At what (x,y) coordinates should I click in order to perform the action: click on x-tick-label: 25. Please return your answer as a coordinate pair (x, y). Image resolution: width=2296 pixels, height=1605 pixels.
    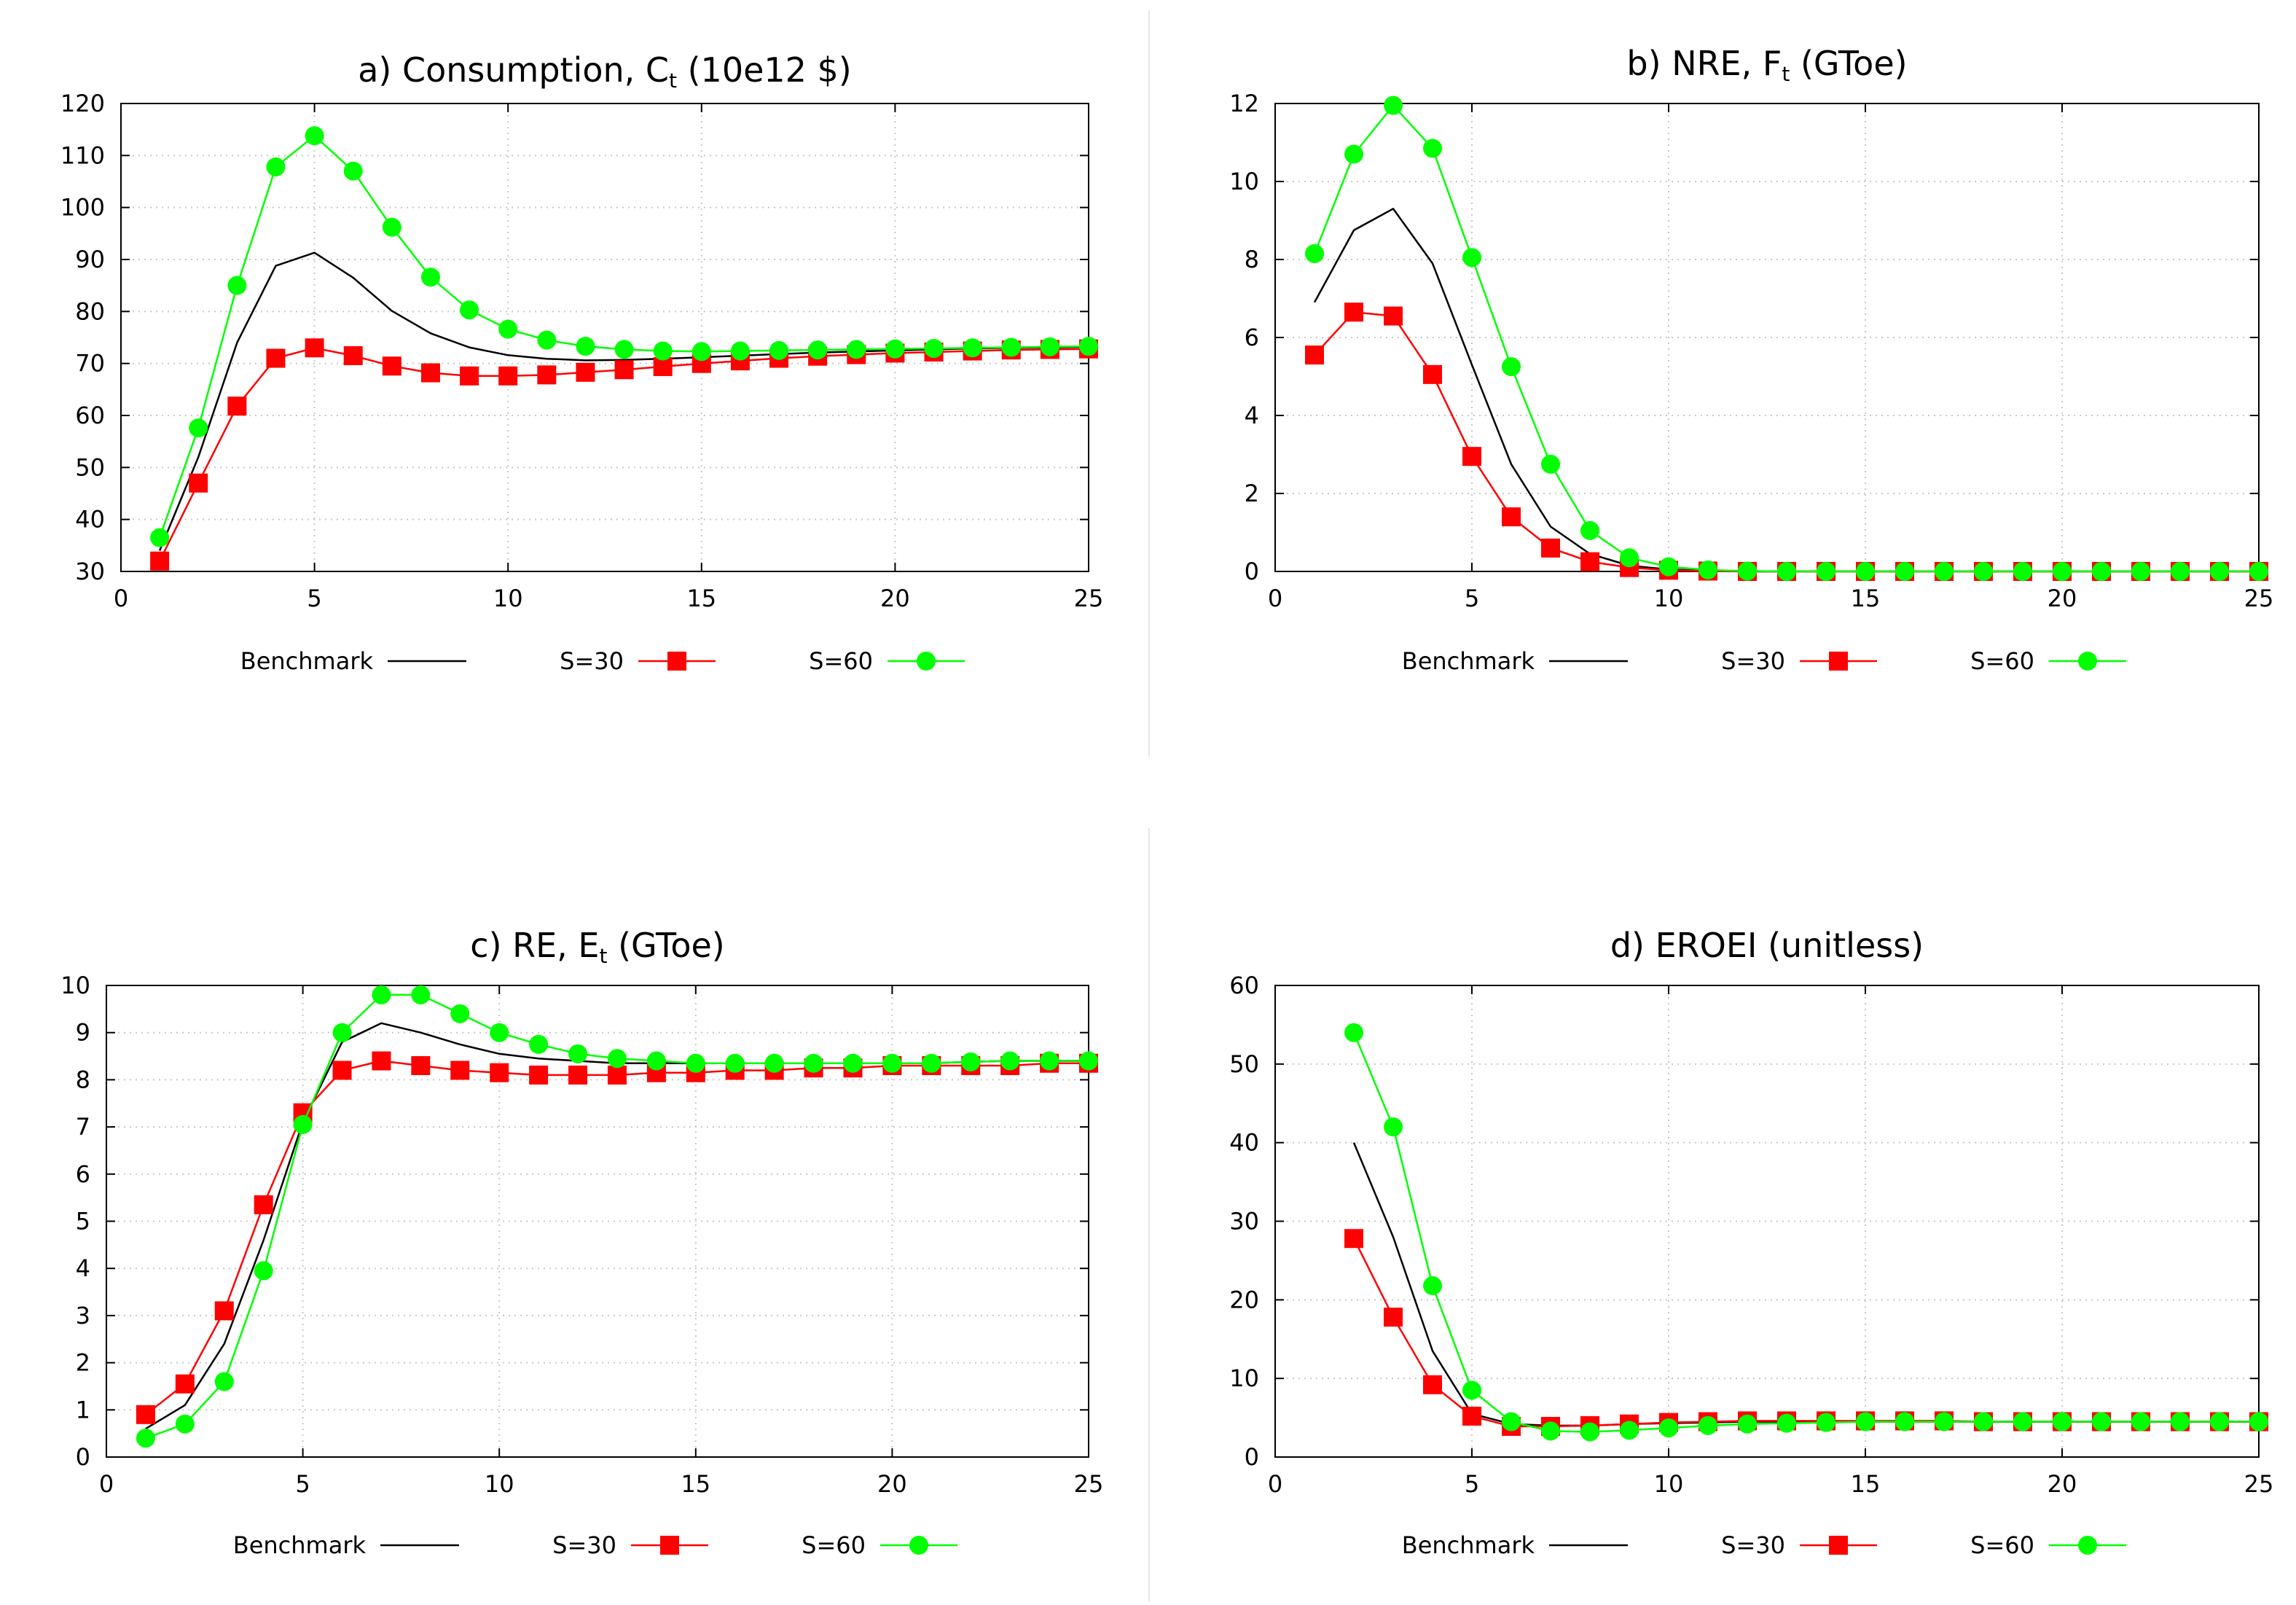
    Looking at the image, I should click on (2259, 598).